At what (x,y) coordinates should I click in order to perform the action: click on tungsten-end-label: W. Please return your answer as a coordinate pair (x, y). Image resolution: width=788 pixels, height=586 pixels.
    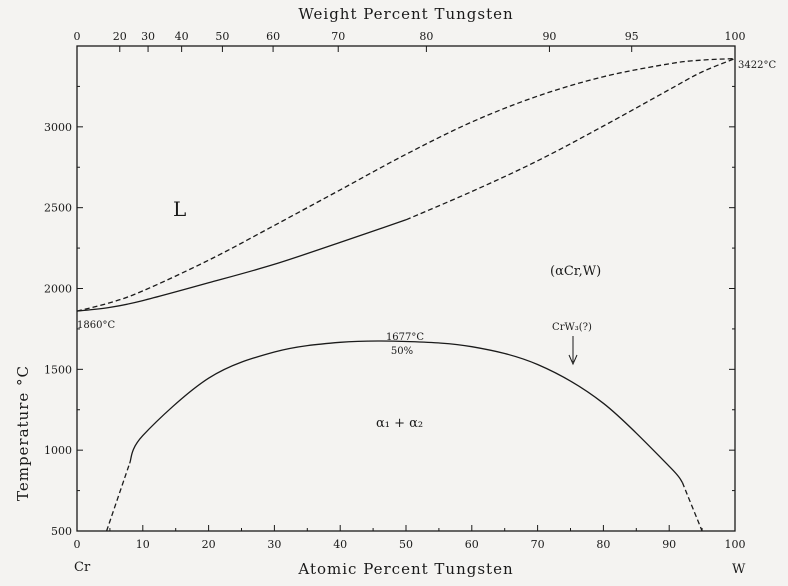
    Looking at the image, I should click on (739, 569).